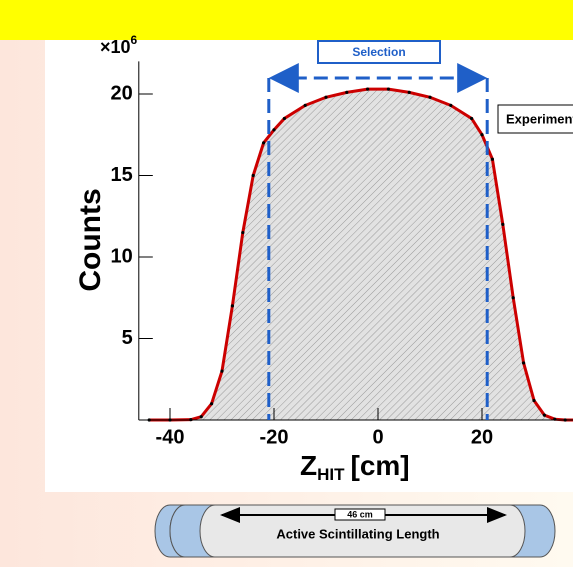  I want to click on multiplier: ×10⁶, so click(119, 45).